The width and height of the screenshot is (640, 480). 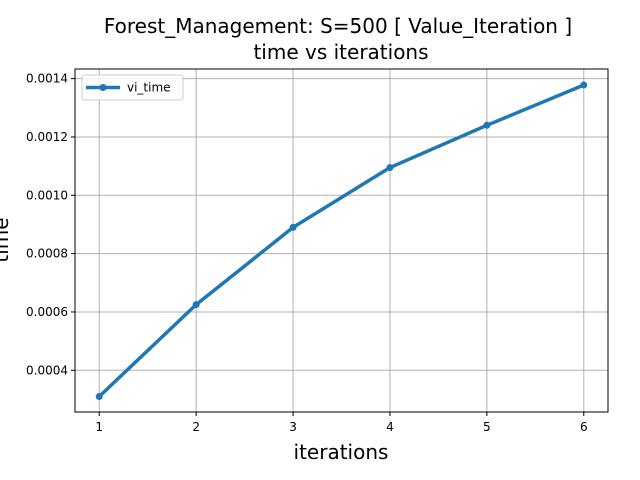 I want to click on x-tick-label: 1, so click(x=99, y=427).